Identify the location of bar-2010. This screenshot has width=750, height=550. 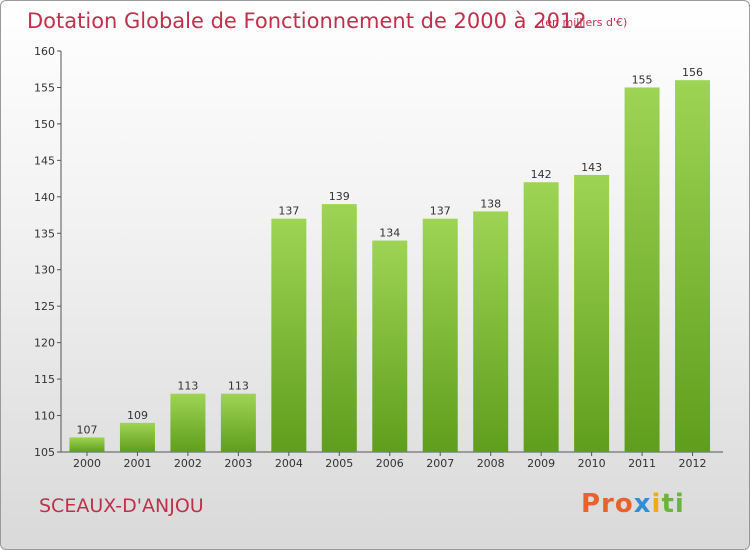
(592, 313).